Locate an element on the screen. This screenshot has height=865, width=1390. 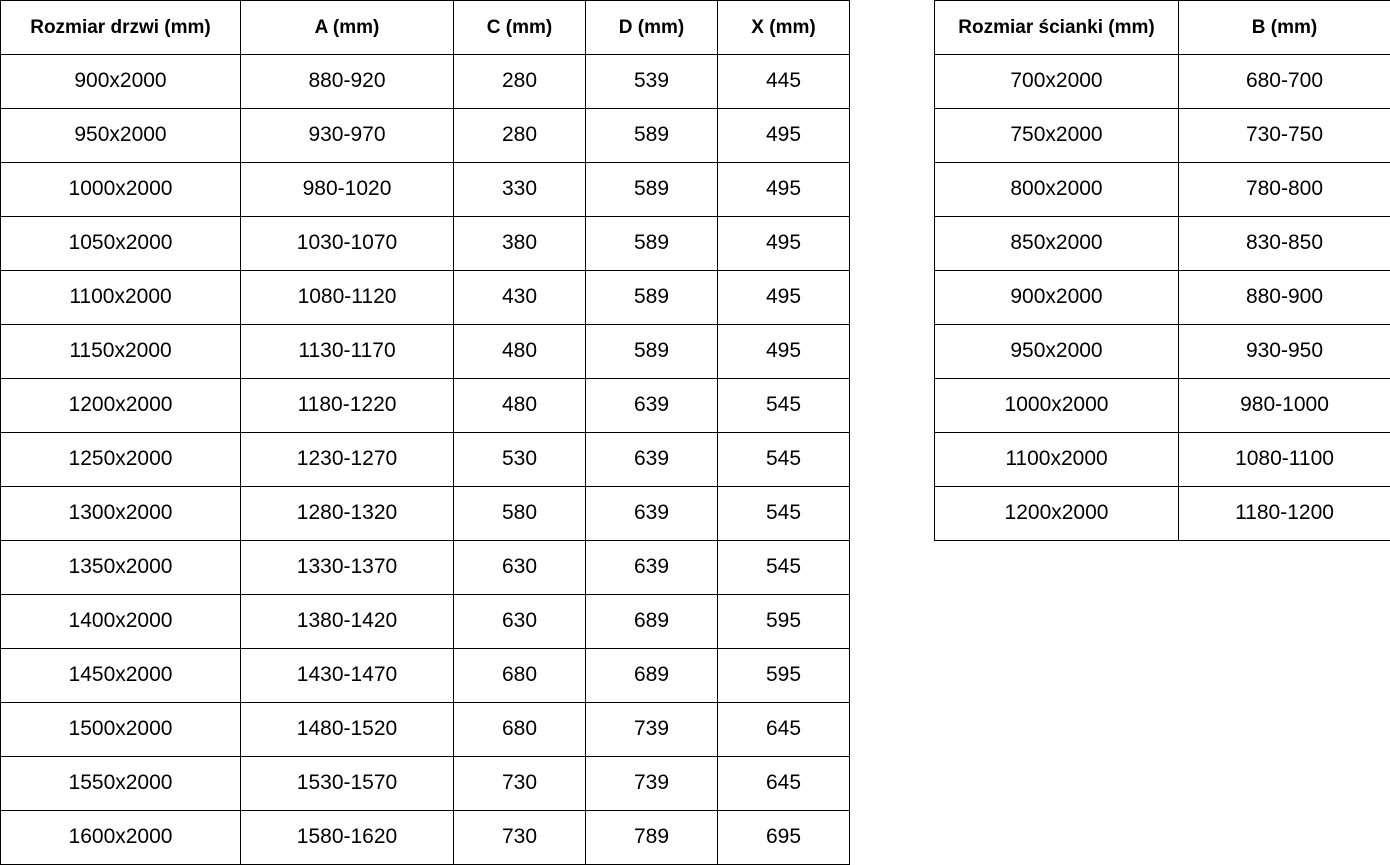
doors-cell-x: 695 is located at coordinates (783, 837).